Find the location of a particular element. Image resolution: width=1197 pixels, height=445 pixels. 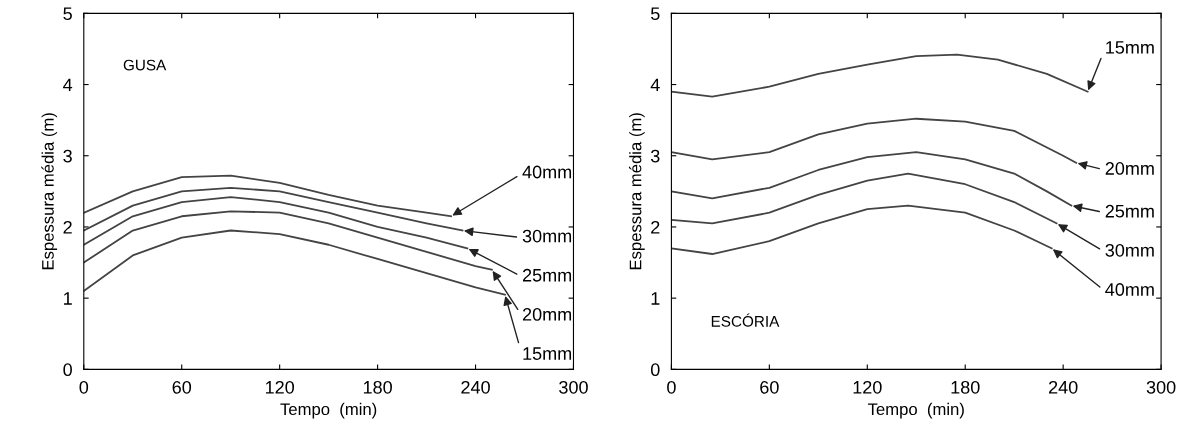

annotation: ESCÓRIA is located at coordinates (745, 320).